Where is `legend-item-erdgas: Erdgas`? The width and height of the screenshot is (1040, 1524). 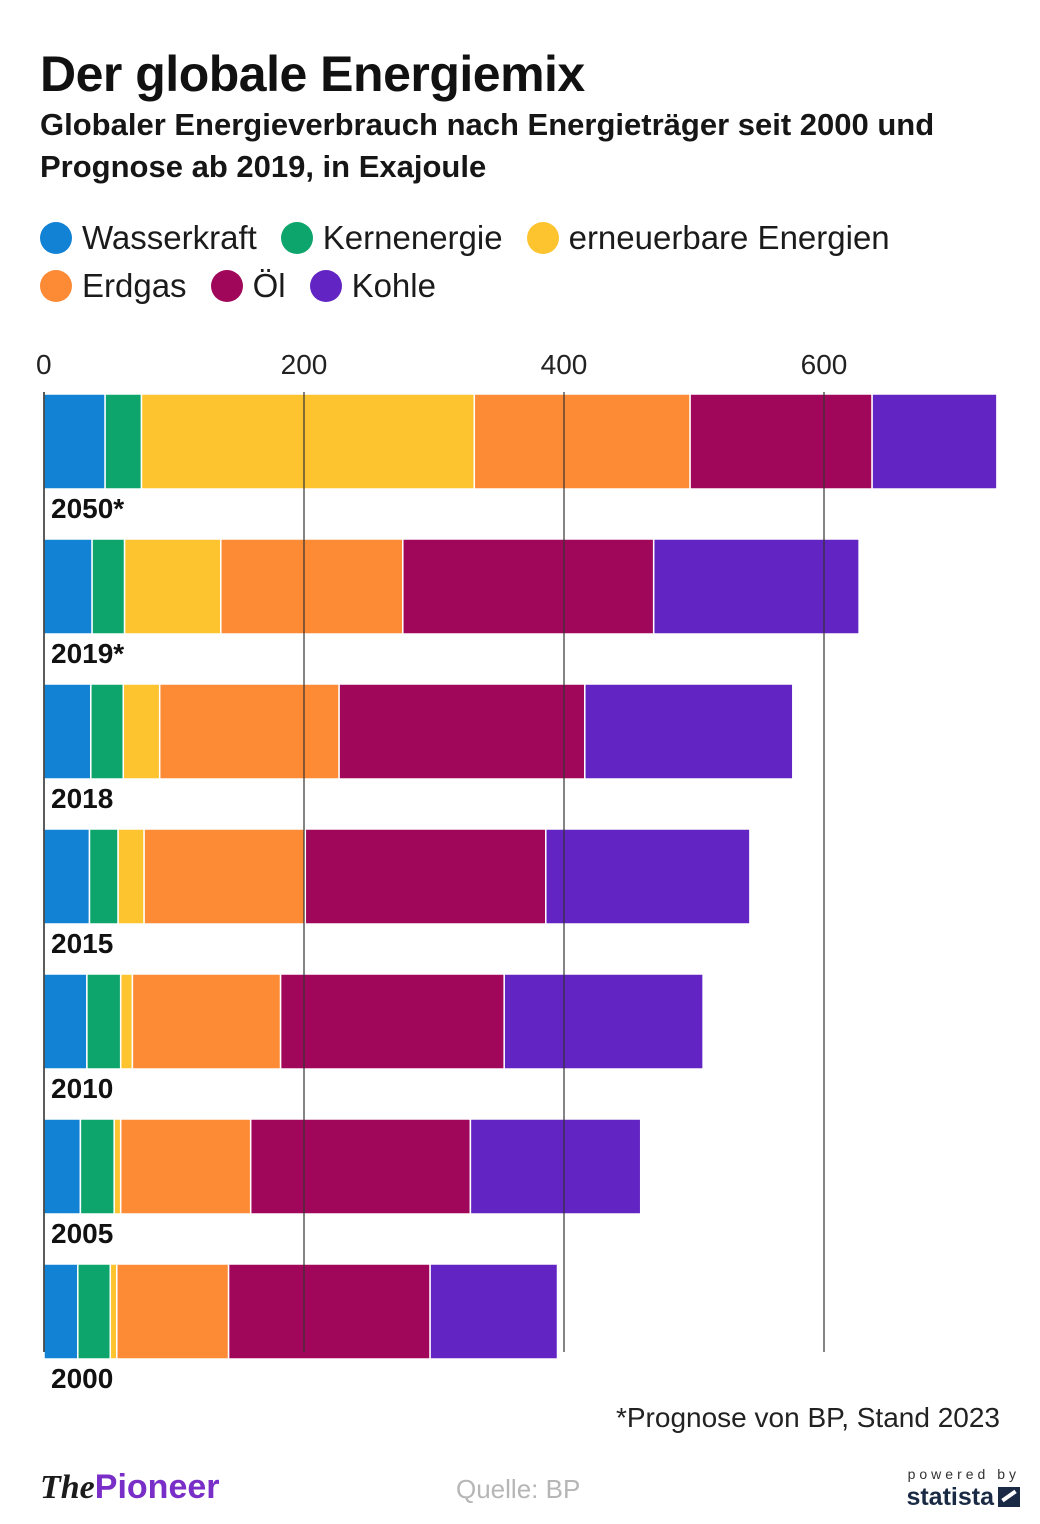 legend-item-erdgas: Erdgas is located at coordinates (113, 286).